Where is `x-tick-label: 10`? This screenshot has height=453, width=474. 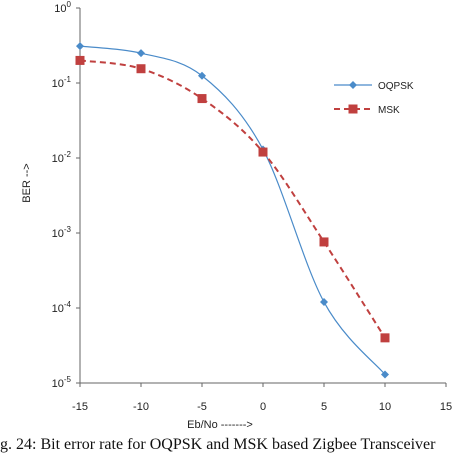
x-tick-label: 10 is located at coordinates (385, 407).